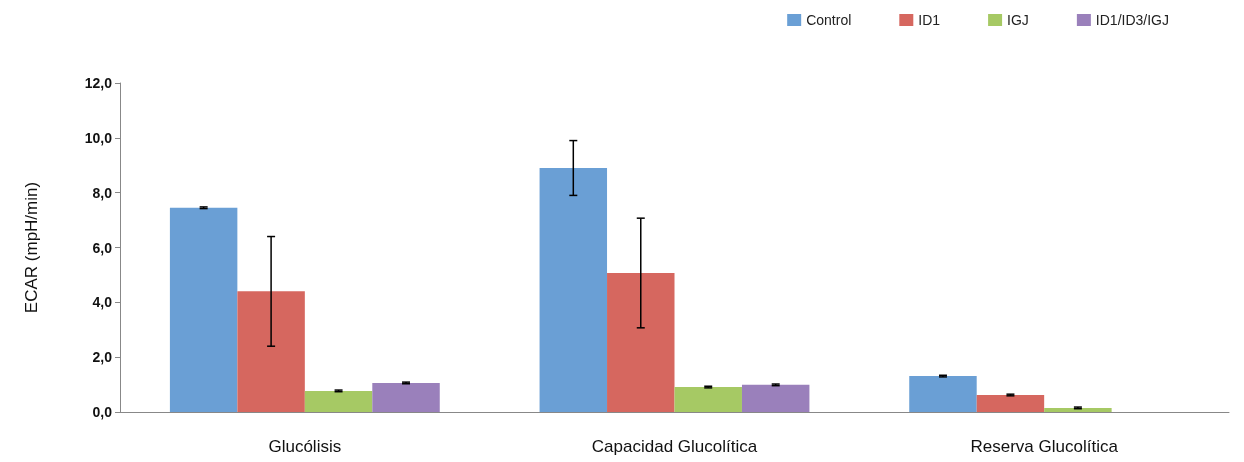 The width and height of the screenshot is (1244, 462). I want to click on x-tick-label: Reserva Glucolítica, so click(1044, 446).